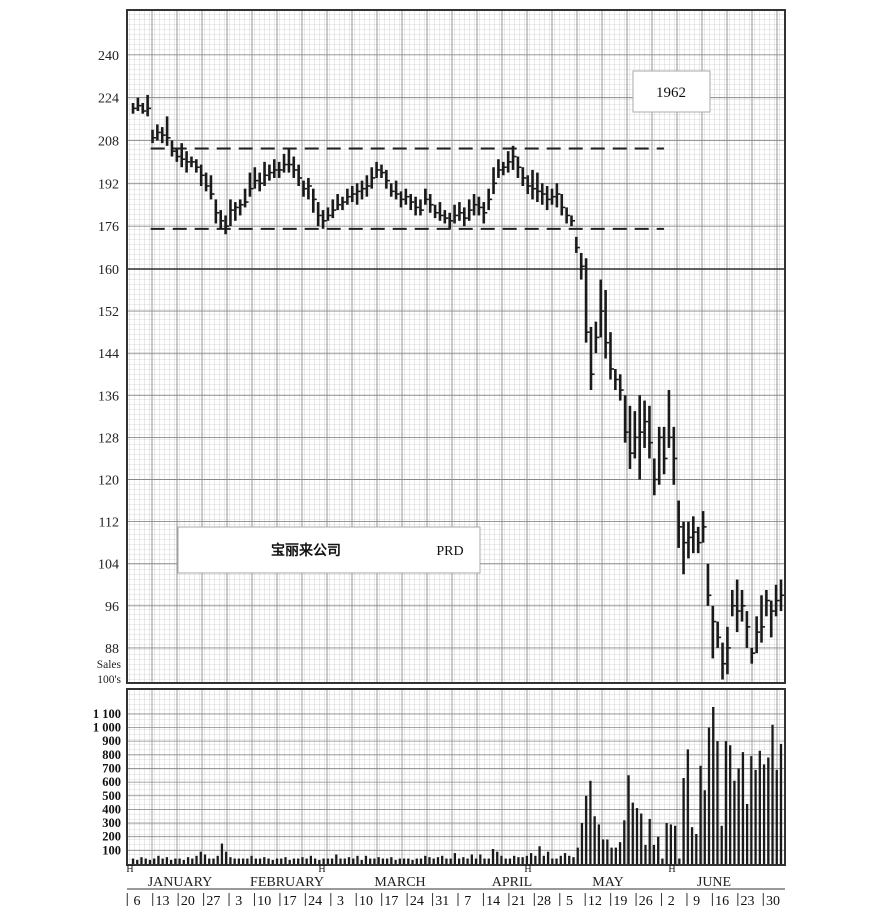 Image resolution: width=878 pixels, height=913 pixels. What do you see at coordinates (620, 901) in the screenshot?
I see `week-day-label: 19` at bounding box center [620, 901].